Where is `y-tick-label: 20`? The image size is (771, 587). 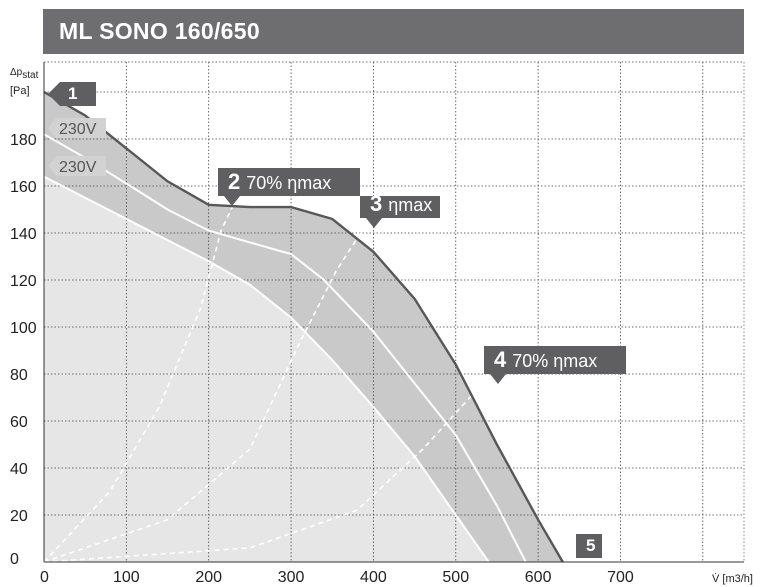 y-tick-label: 20 is located at coordinates (19, 516).